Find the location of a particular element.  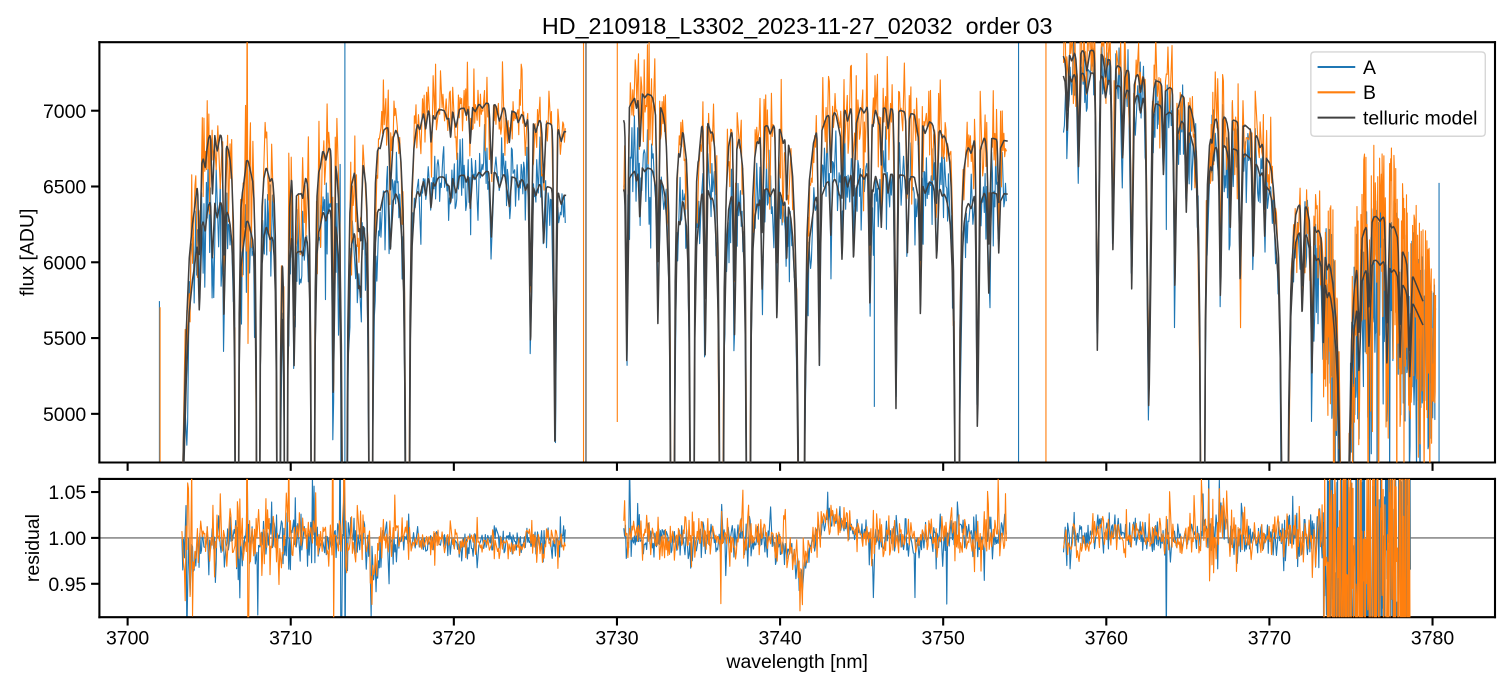

svg-text: wavelength [nm] is located at coordinates (796, 662).